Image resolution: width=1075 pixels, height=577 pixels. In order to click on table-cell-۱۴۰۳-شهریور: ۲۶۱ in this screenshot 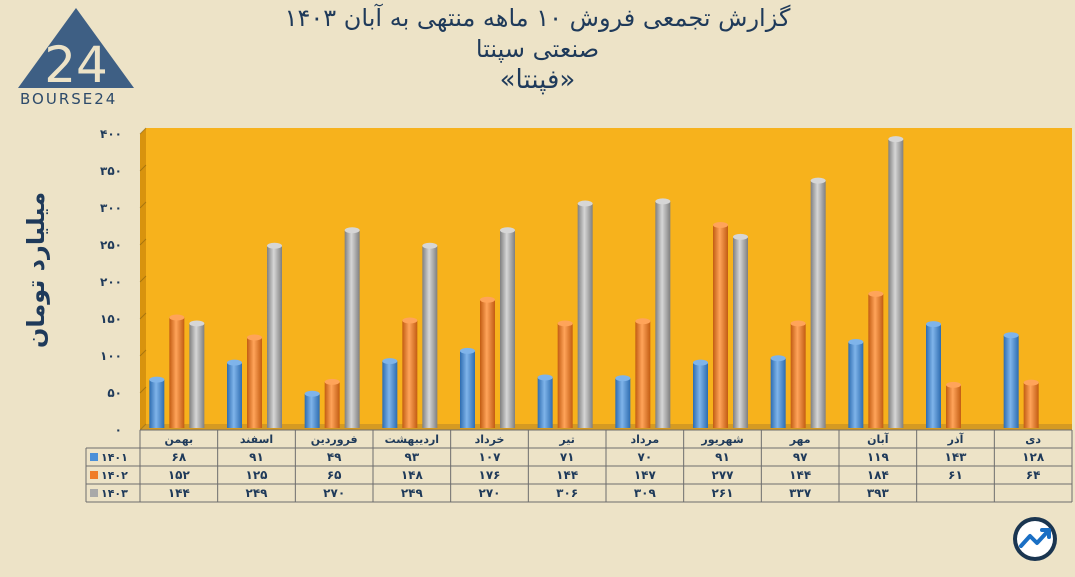, I will do `click(723, 493)`.